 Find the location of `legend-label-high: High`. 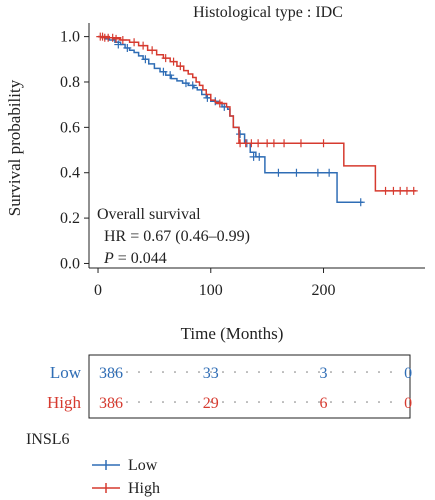

legend-label-high: High is located at coordinates (144, 488).